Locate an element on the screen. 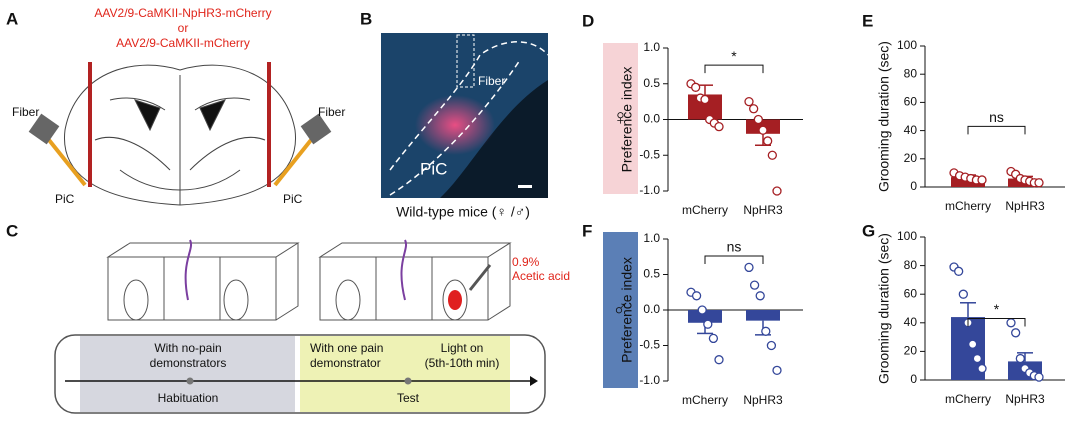 This screenshot has width=1085, height=423. mcherry-signal is located at coordinates (455, 125).